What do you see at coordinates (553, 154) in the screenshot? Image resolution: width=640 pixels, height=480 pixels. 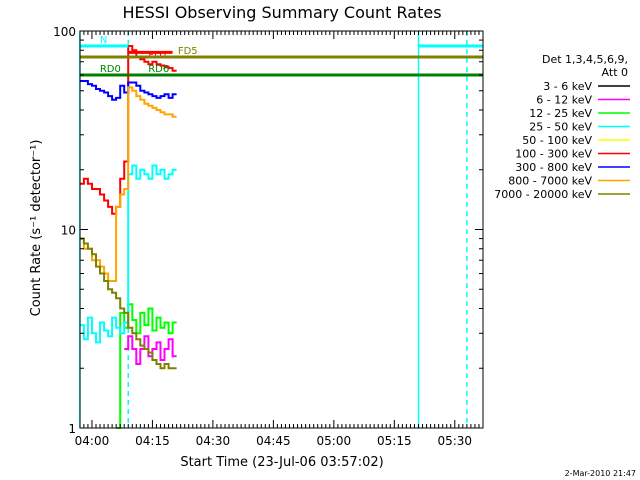 I see `legend-label-5: 100 - 300 keV` at bounding box center [553, 154].